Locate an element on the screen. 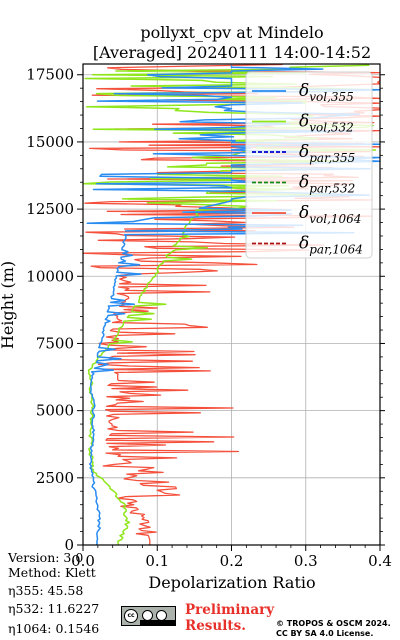  x-axis-label: Depolarization Ratio is located at coordinates (231, 582).